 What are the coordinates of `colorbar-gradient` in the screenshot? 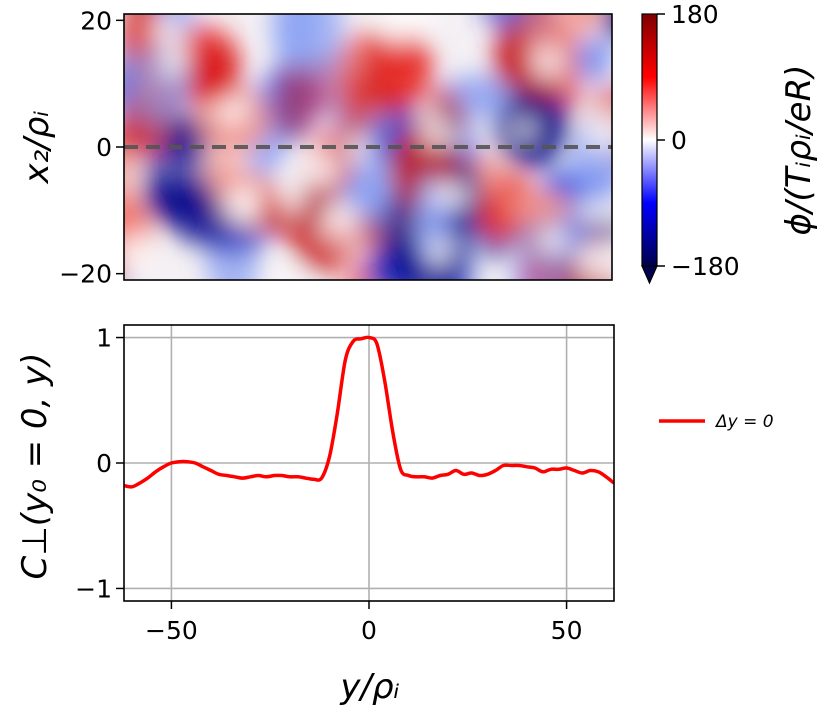 It's located at (649, 140).